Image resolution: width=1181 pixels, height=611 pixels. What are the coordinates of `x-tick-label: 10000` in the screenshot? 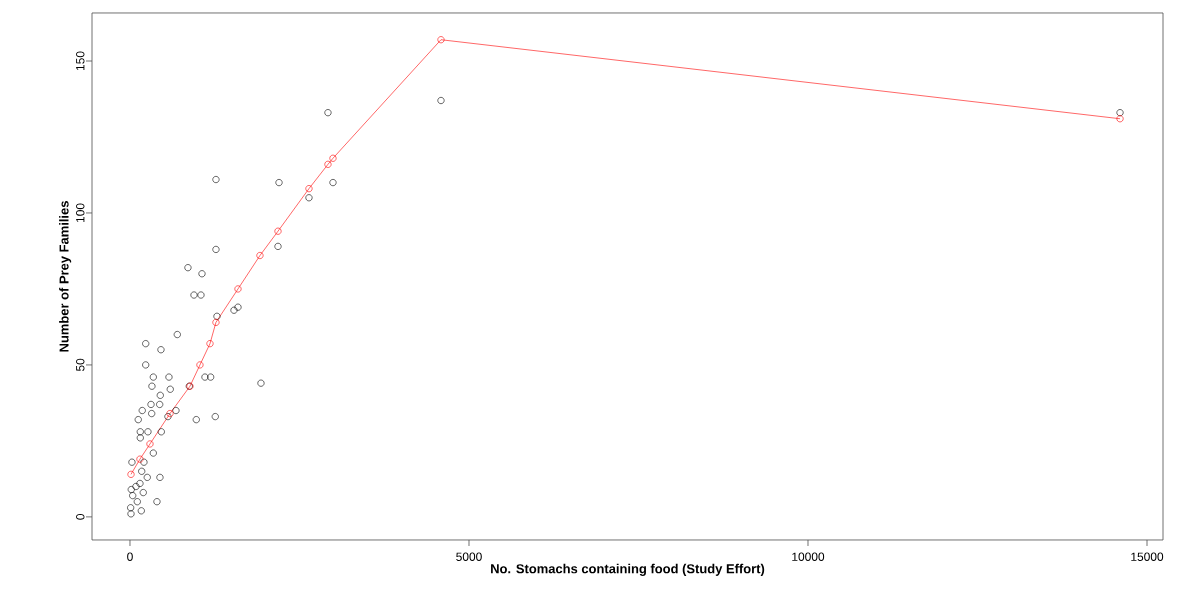 It's located at (808, 556).